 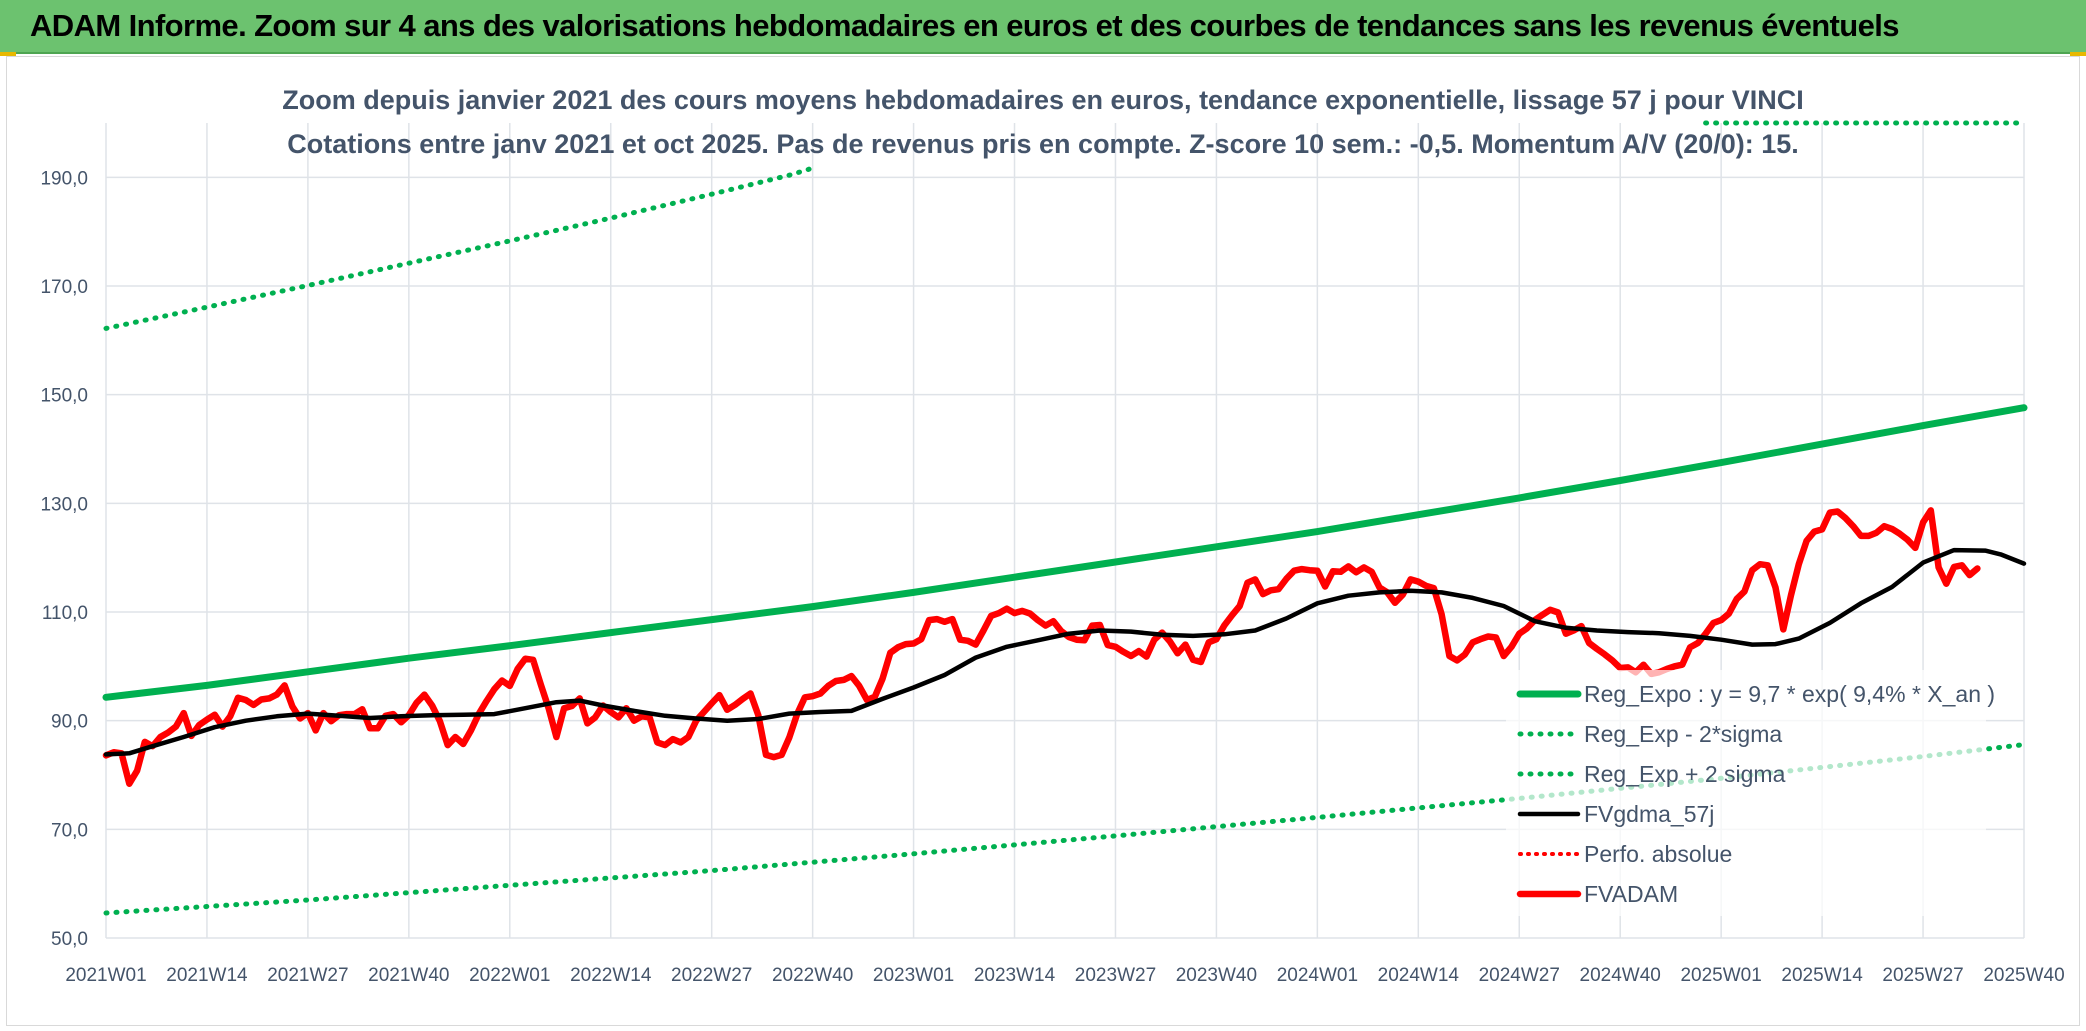 What do you see at coordinates (1746, 793) in the screenshot?
I see `legend-background` at bounding box center [1746, 793].